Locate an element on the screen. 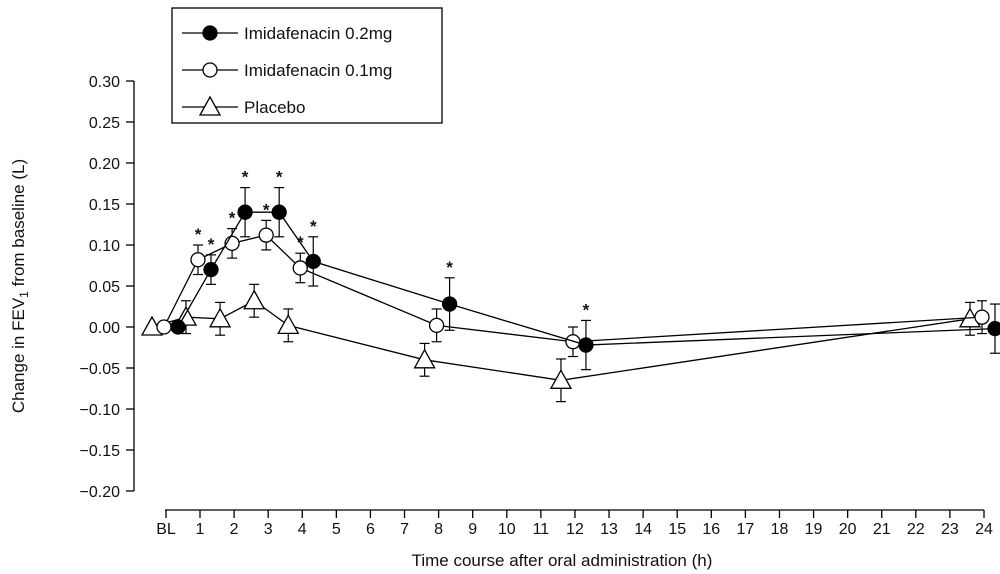 The height and width of the screenshot is (574, 1000). x-tick-label: 24 is located at coordinates (984, 529).